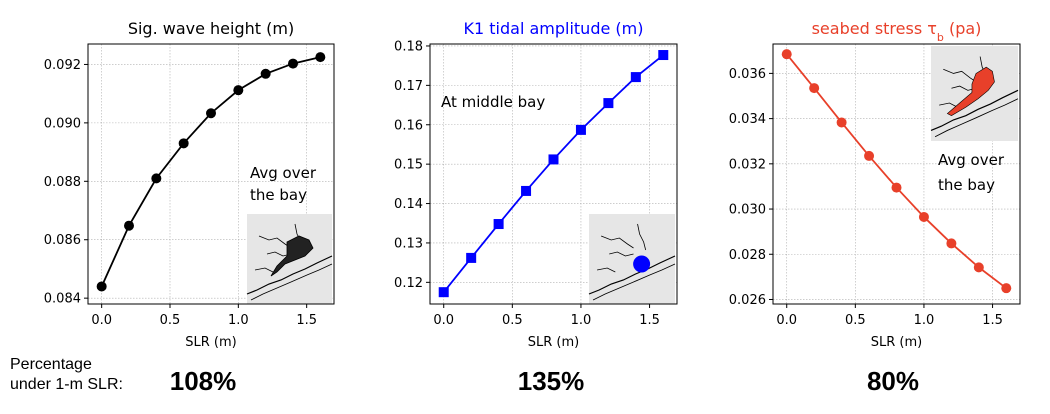 The height and width of the screenshot is (414, 1050). Describe the element at coordinates (897, 31) in the screenshot. I see `chart-title: seabed stress τb (pa)` at that location.